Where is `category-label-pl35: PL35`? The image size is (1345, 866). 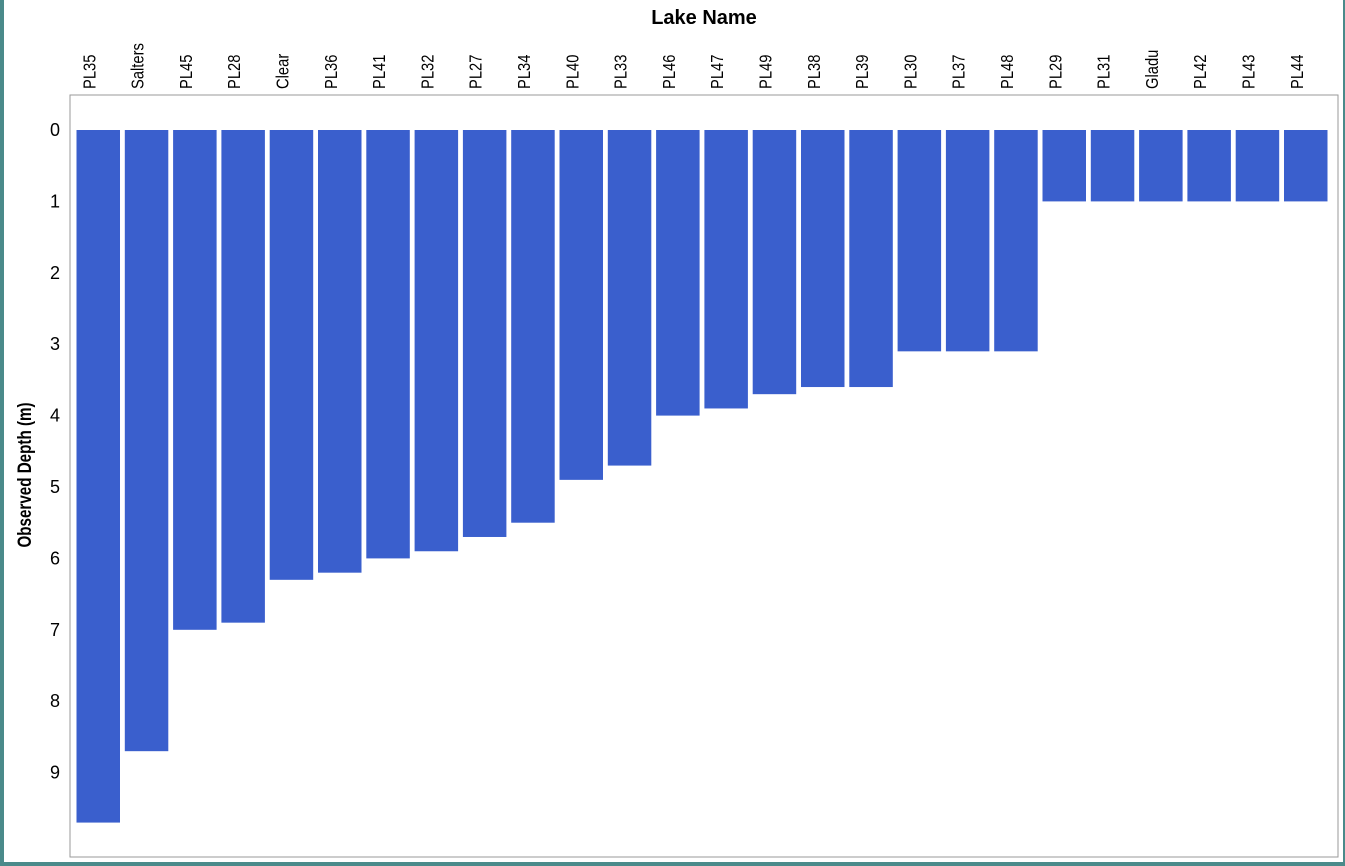
category-label-pl35: PL35 is located at coordinates (90, 72).